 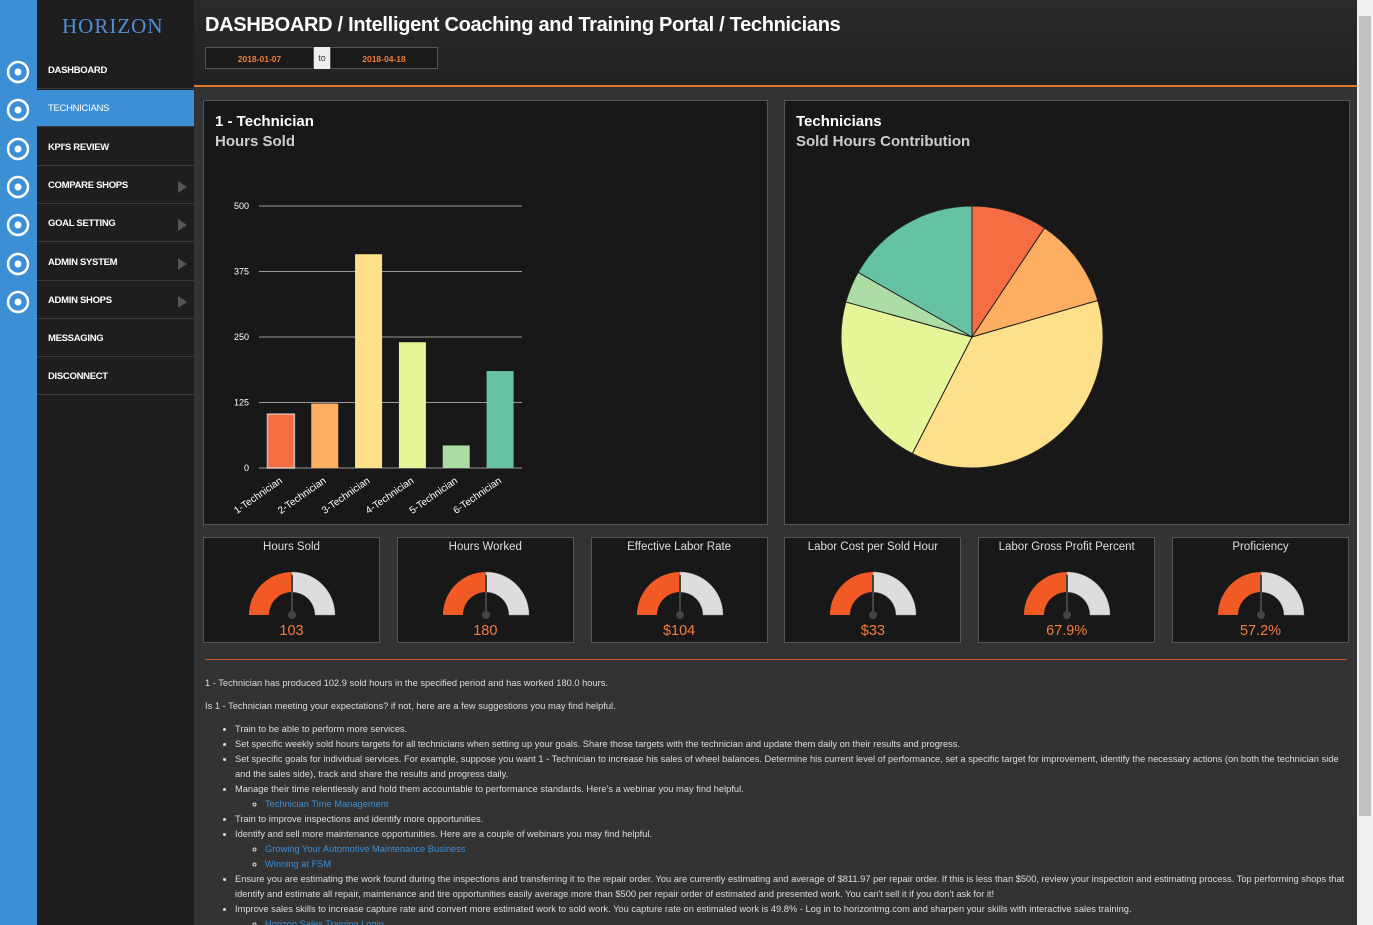 I want to click on nav-item: ADMIN SHOPS, so click(x=115, y=300).